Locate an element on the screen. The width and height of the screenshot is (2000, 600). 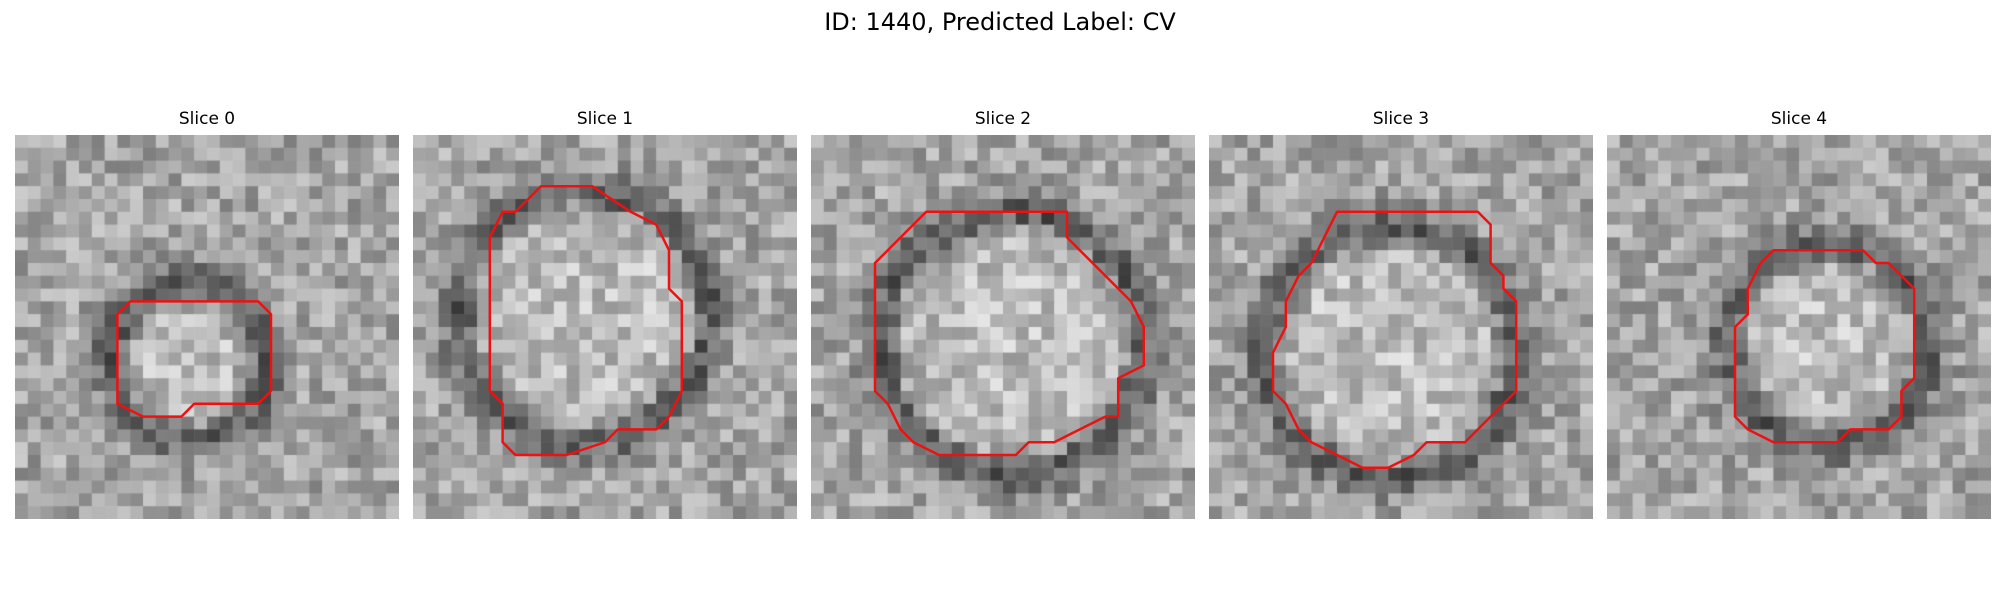
slice-panel-0: Slice 0 is located at coordinates (207, 313).